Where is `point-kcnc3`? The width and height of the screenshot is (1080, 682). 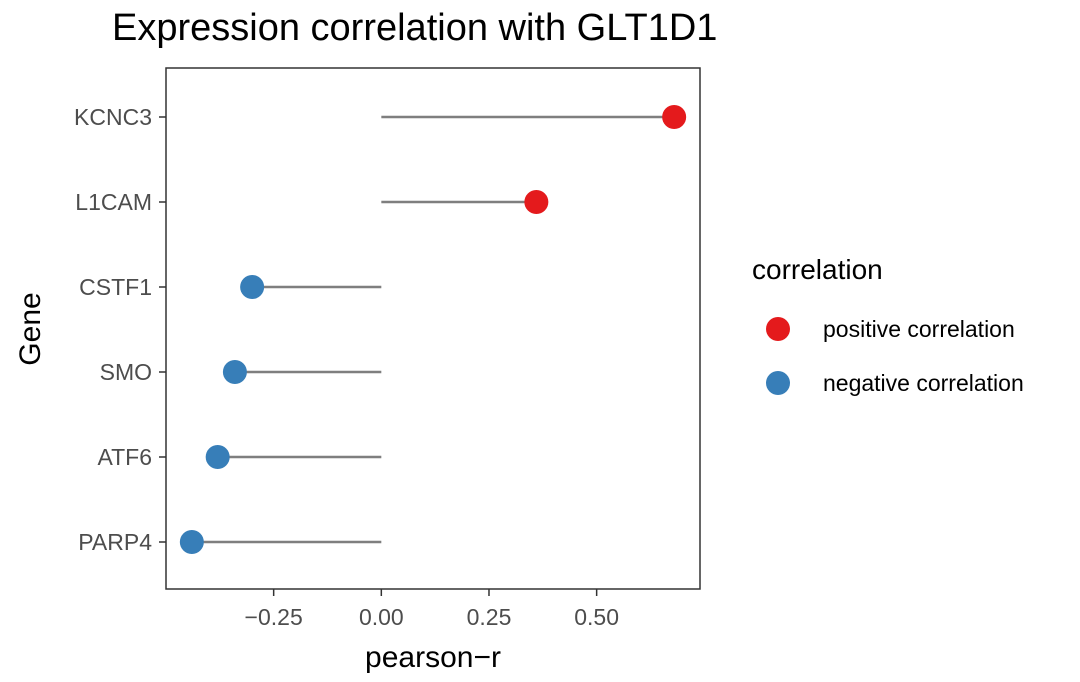 point-kcnc3 is located at coordinates (674, 117).